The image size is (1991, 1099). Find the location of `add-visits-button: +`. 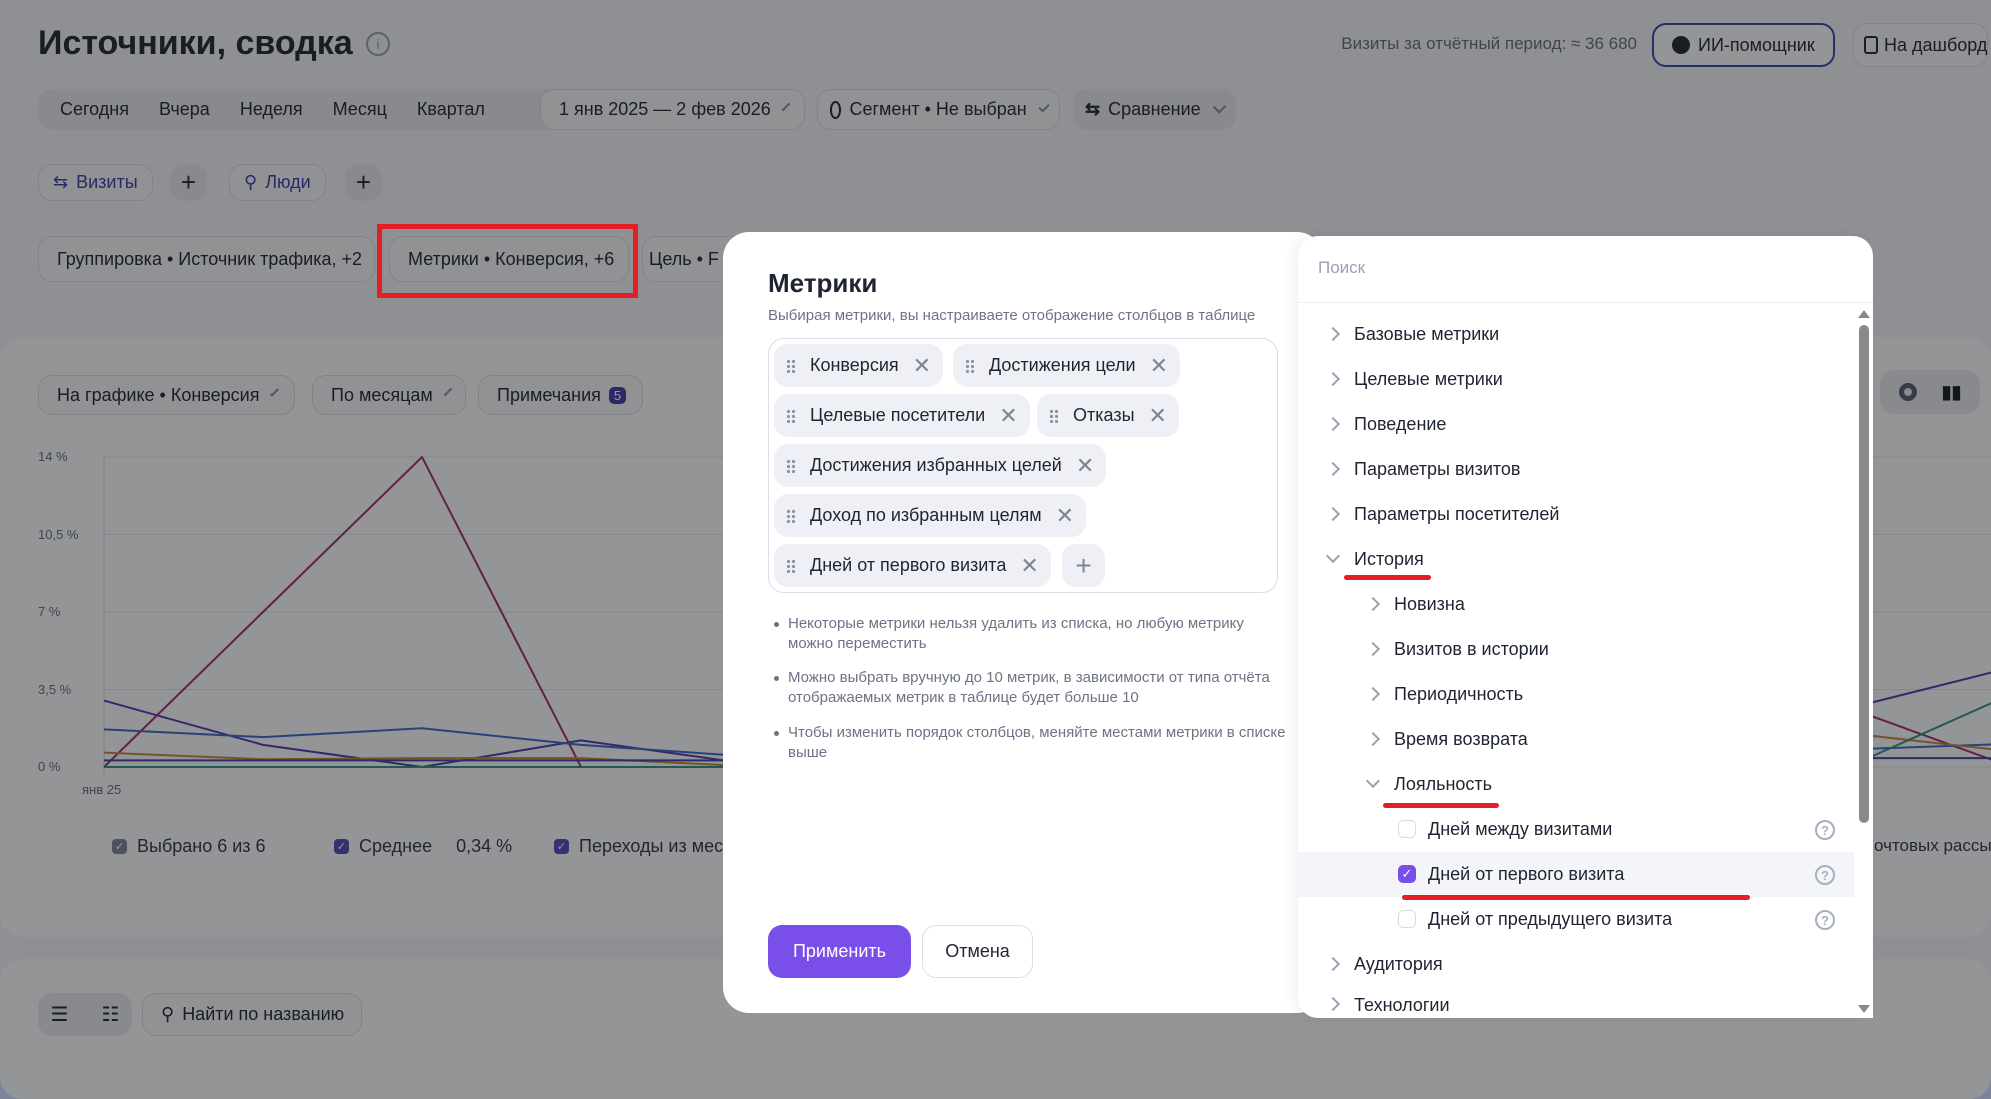

add-visits-button: + is located at coordinates (188, 182).